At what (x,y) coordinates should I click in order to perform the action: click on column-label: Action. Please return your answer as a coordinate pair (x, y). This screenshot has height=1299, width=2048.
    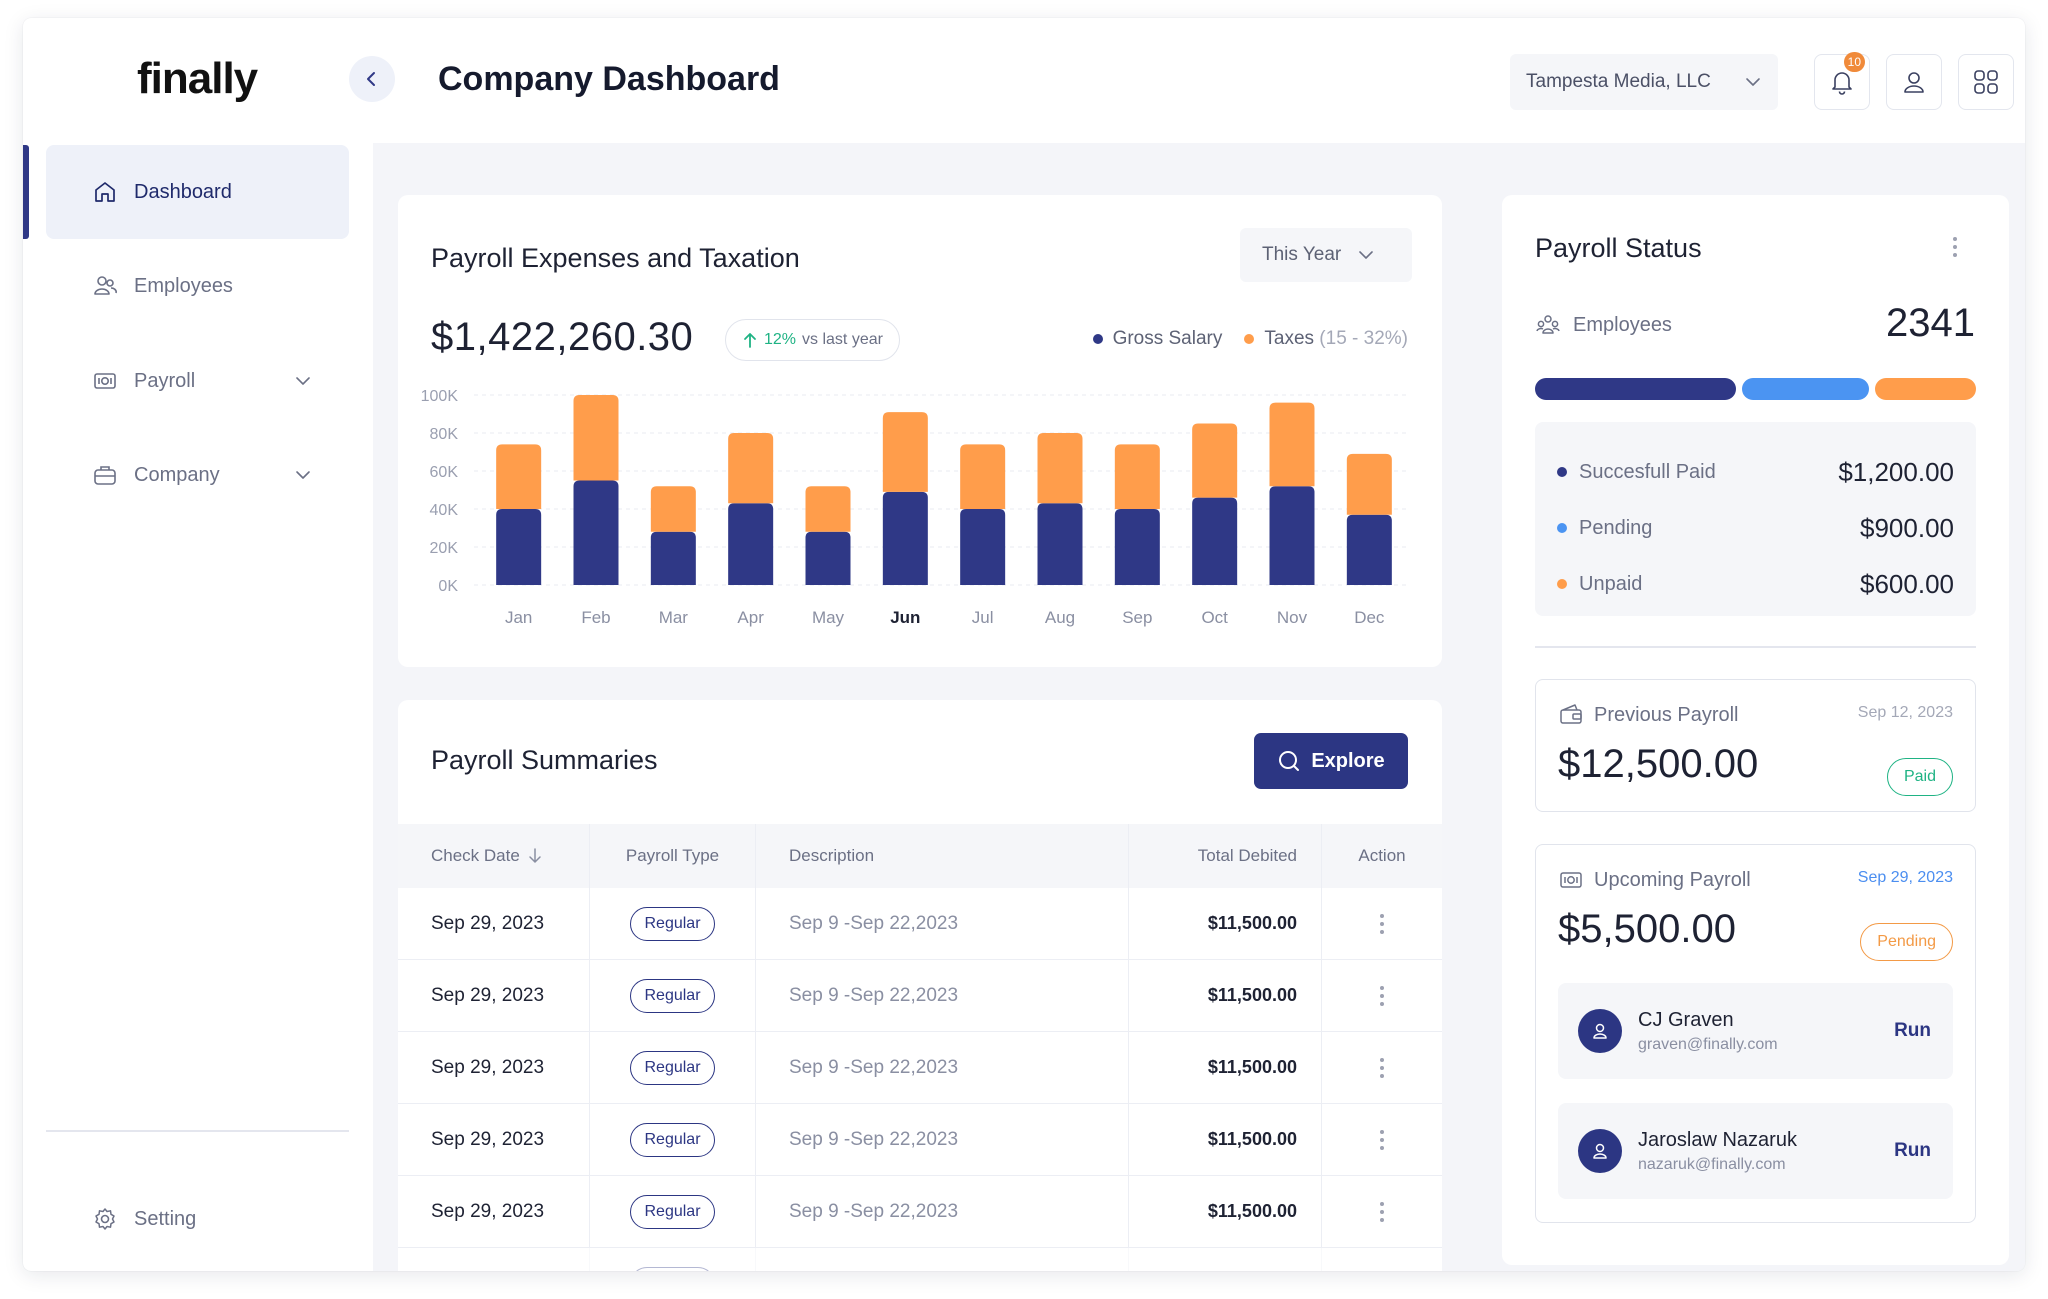
    Looking at the image, I should click on (1382, 855).